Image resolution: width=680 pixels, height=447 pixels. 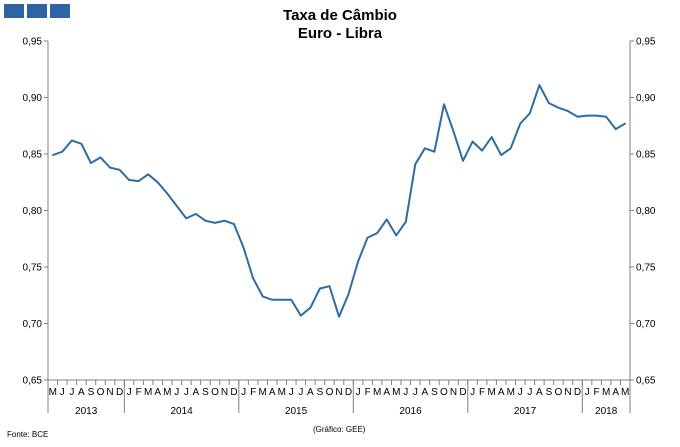 What do you see at coordinates (33, 324) in the screenshot?
I see `y-tick-label-left: 0,70` at bounding box center [33, 324].